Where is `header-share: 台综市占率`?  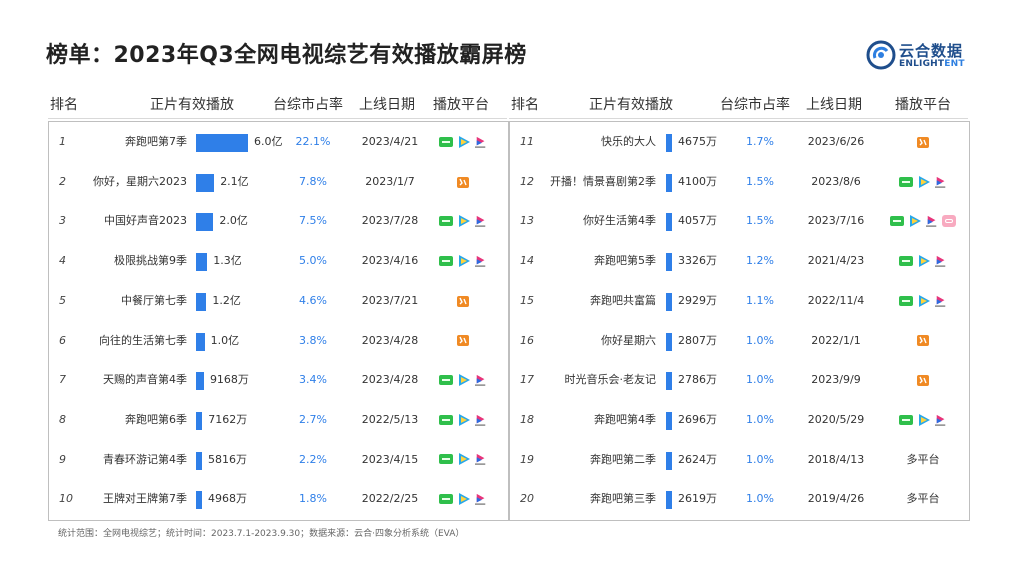 header-share: 台综市占率 is located at coordinates (308, 105).